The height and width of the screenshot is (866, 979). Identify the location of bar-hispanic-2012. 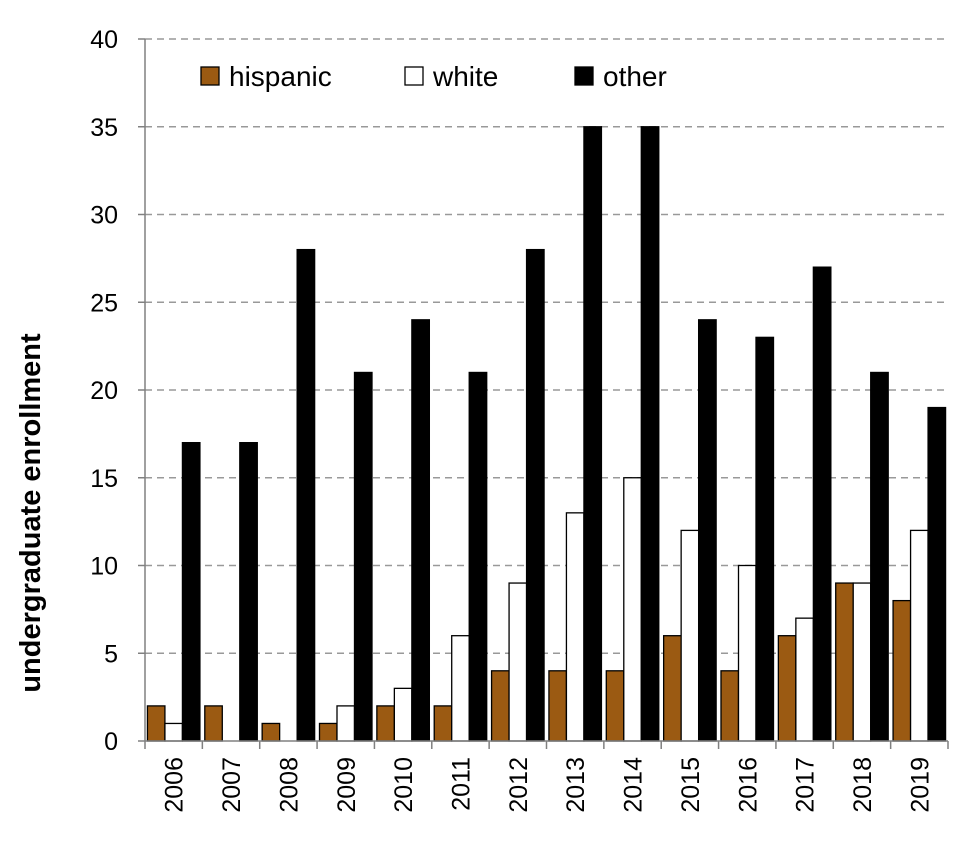
(500, 706).